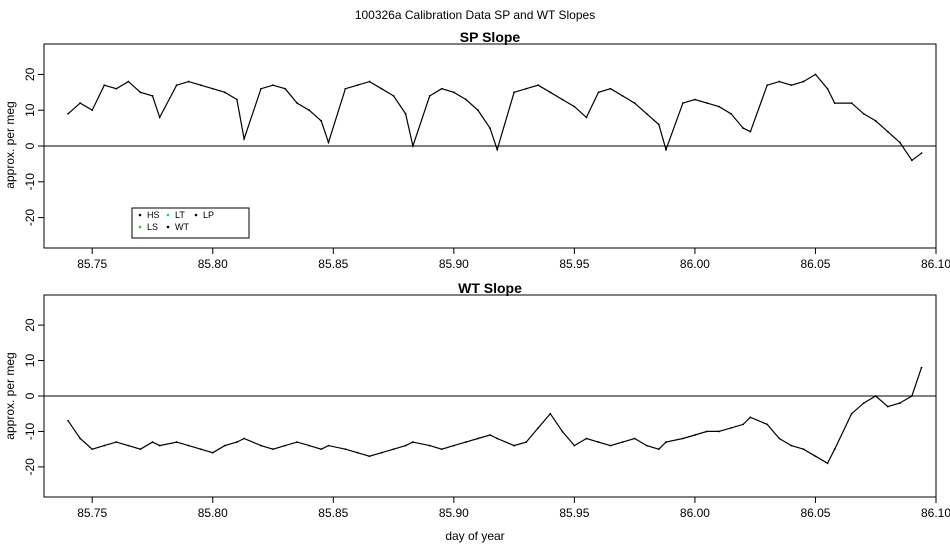 The width and height of the screenshot is (950, 550). I want to click on ylabel-sp: approx. per meg, so click(10, 144).